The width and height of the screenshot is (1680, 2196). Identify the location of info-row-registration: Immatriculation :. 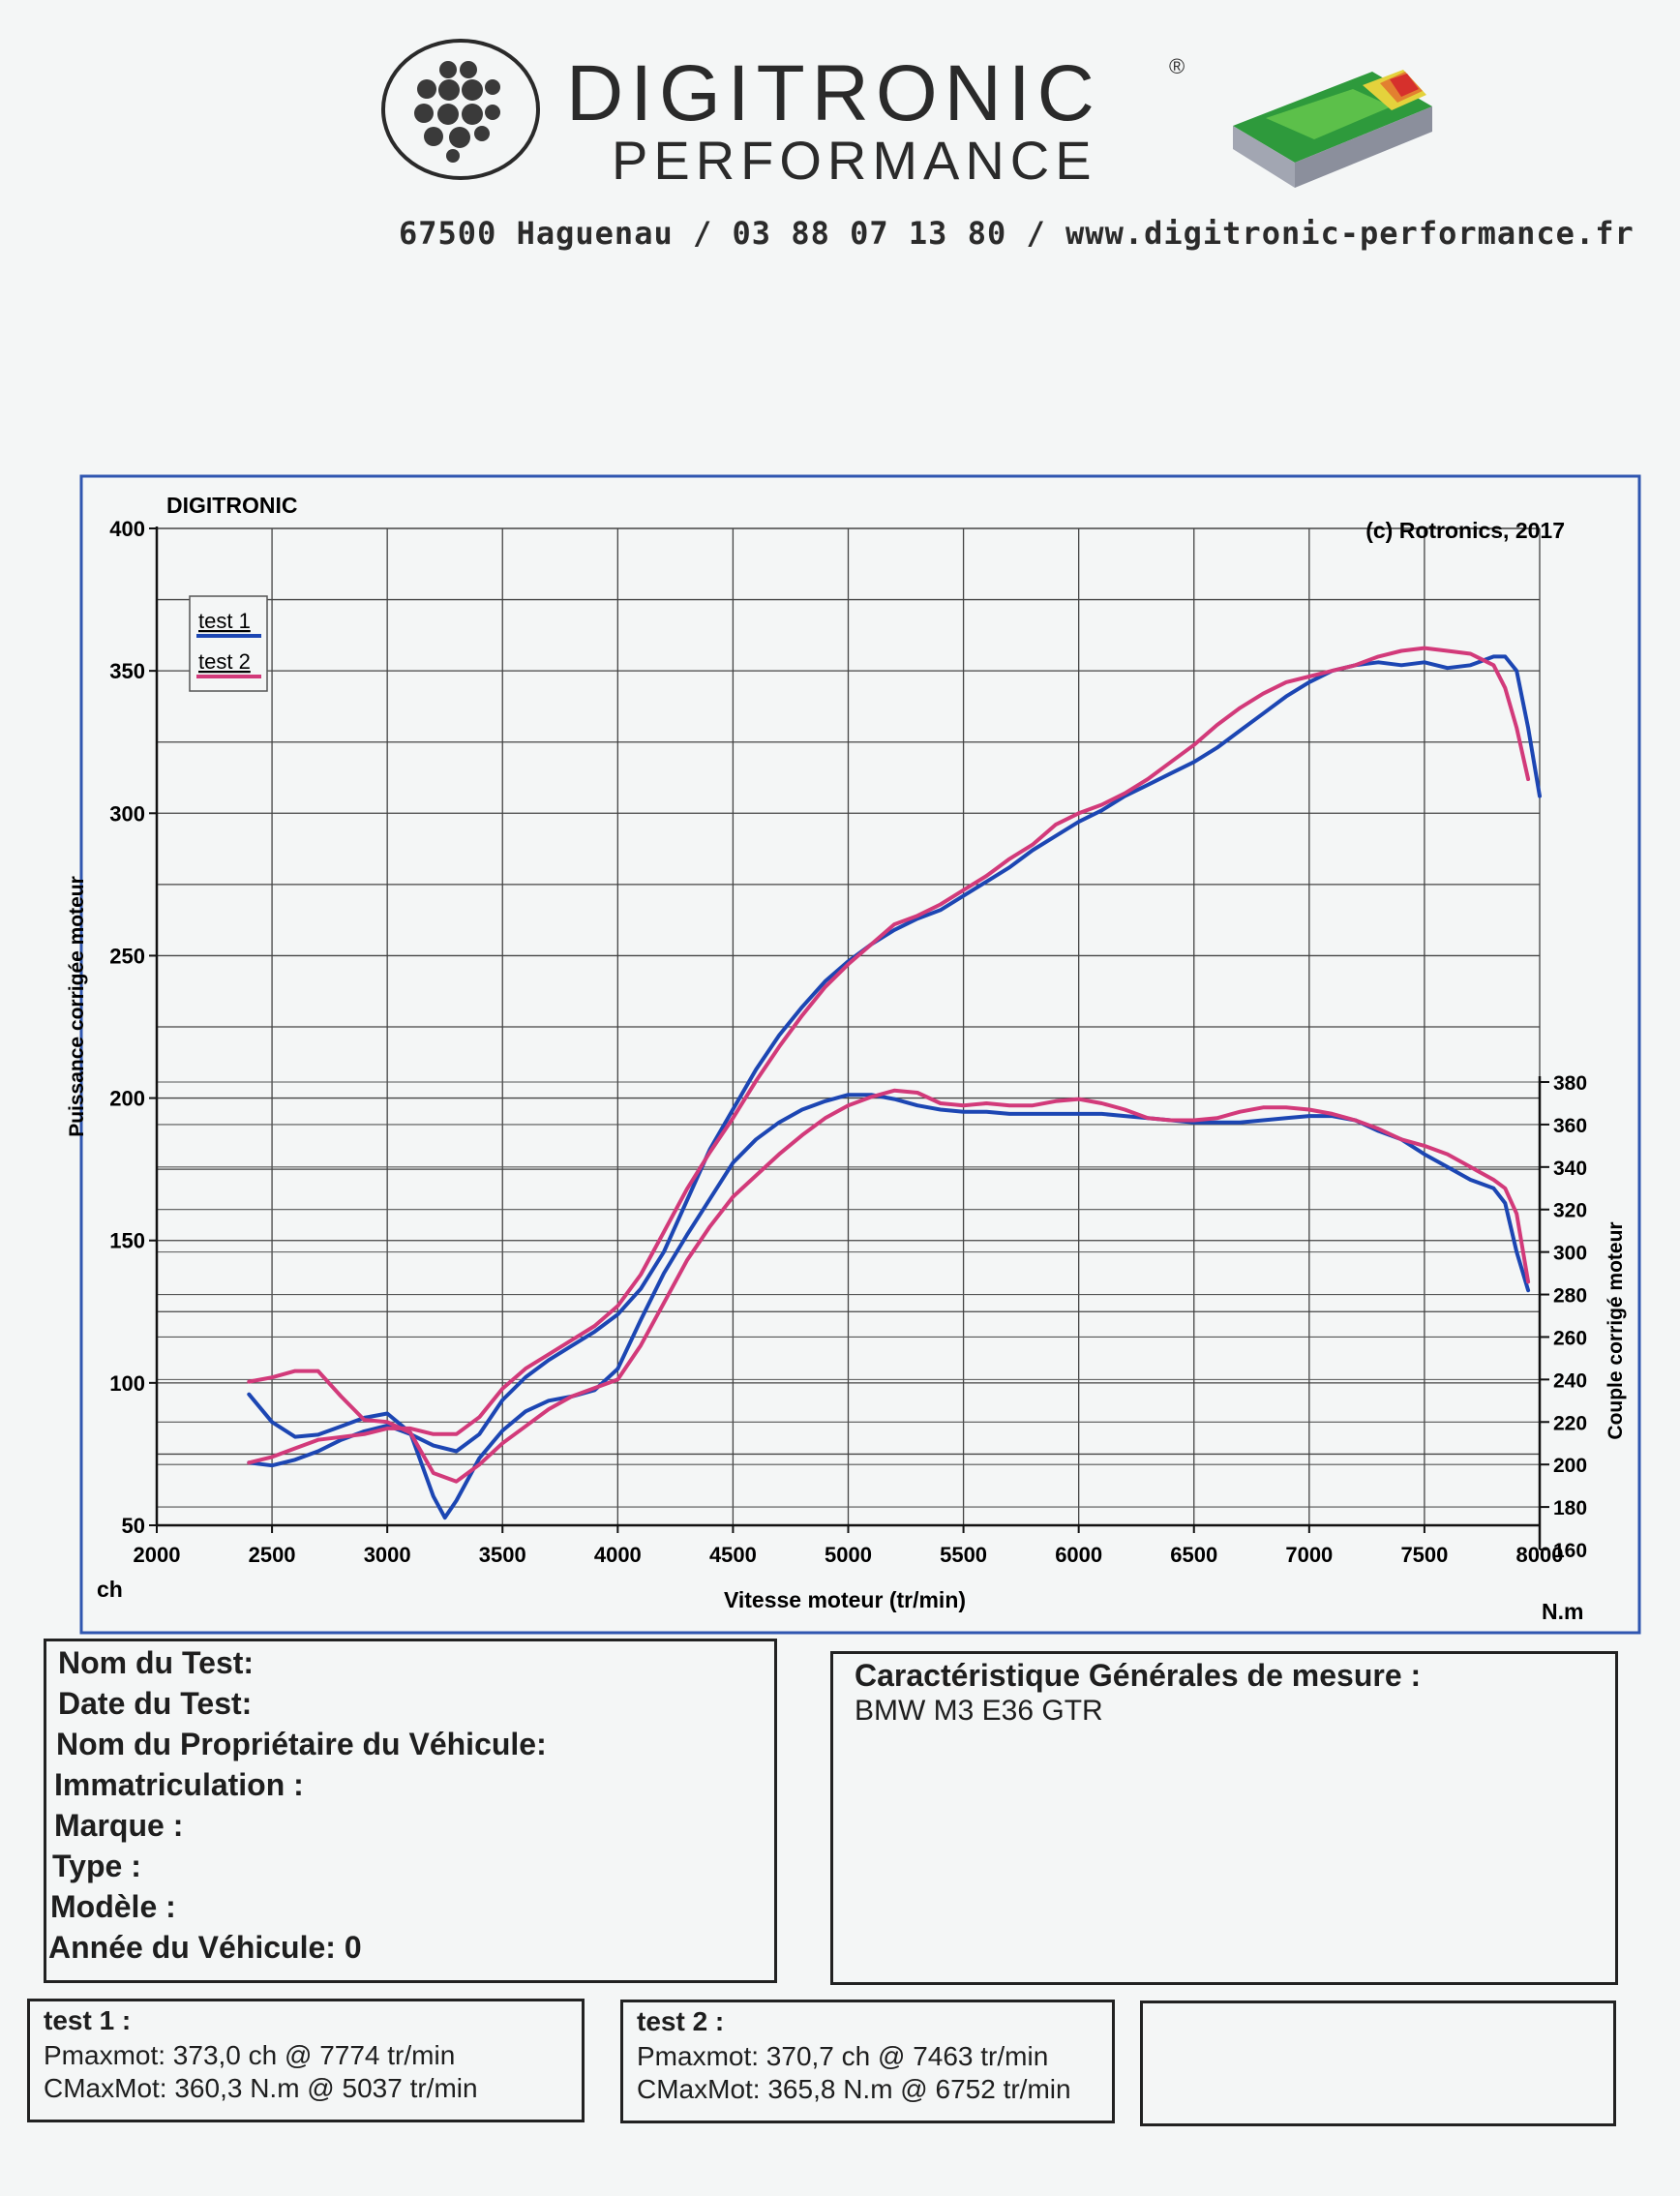
(179, 1784).